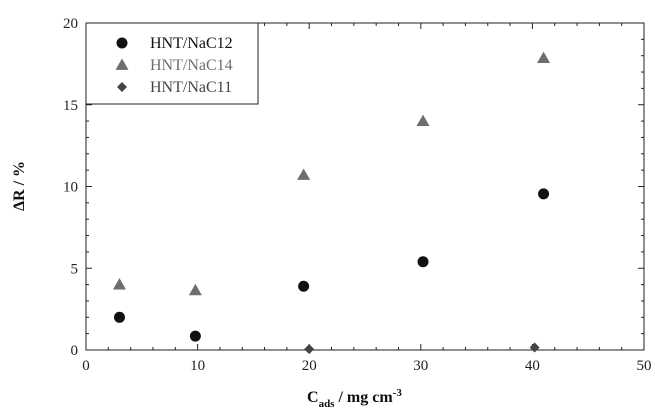 This screenshot has height=409, width=655. Describe the element at coordinates (19, 186) in the screenshot. I see `y-axis-title: ΔR / %` at that location.